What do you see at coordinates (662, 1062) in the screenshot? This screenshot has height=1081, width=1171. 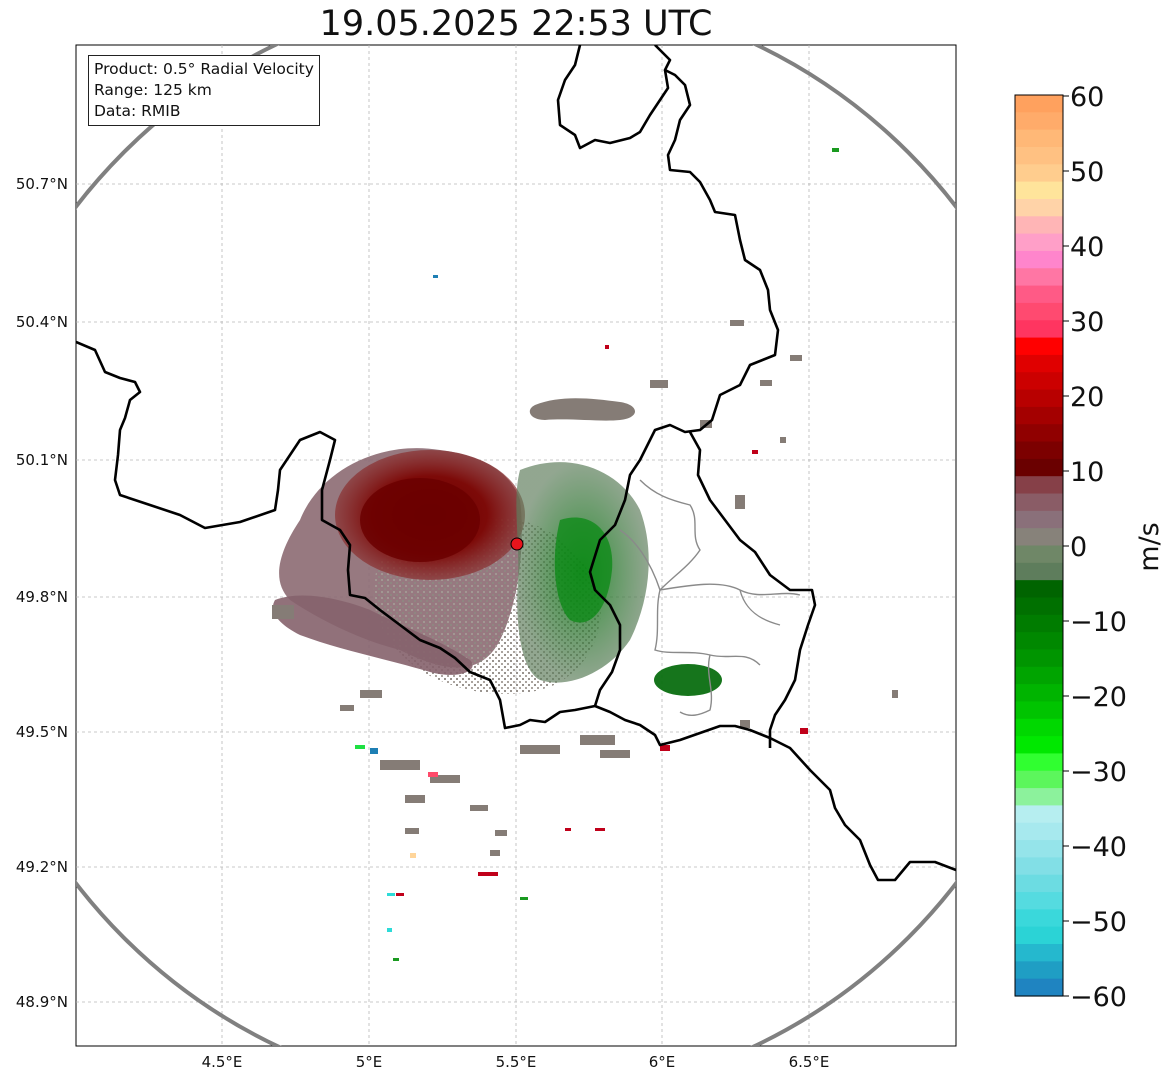 I see `lon-tick: 6°E` at bounding box center [662, 1062].